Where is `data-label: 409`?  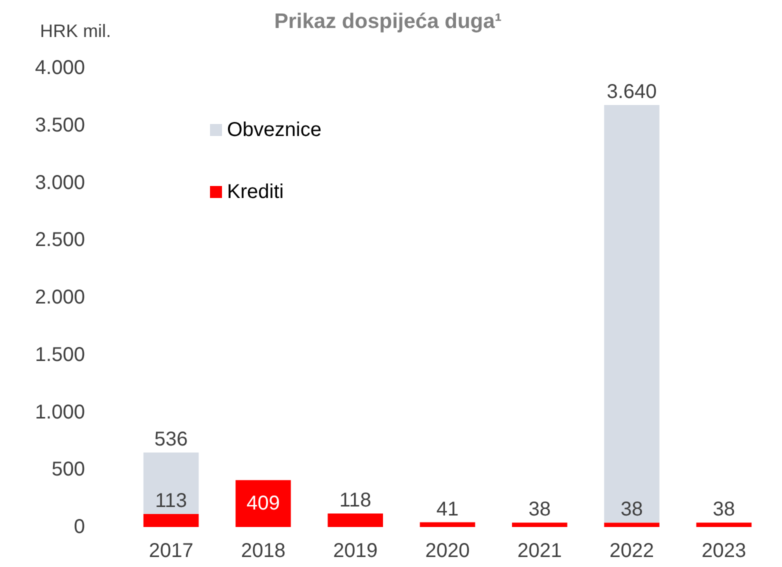 data-label: 409 is located at coordinates (263, 503).